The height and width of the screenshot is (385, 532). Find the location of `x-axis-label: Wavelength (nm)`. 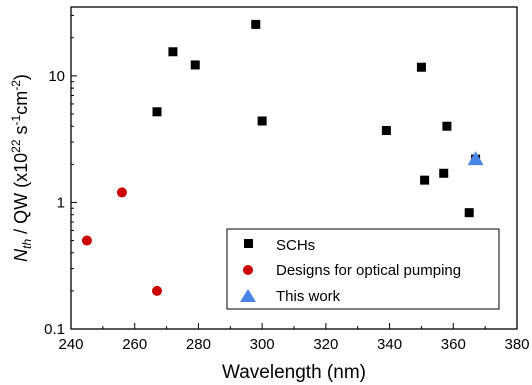

x-axis-label: Wavelength (nm) is located at coordinates (294, 372).